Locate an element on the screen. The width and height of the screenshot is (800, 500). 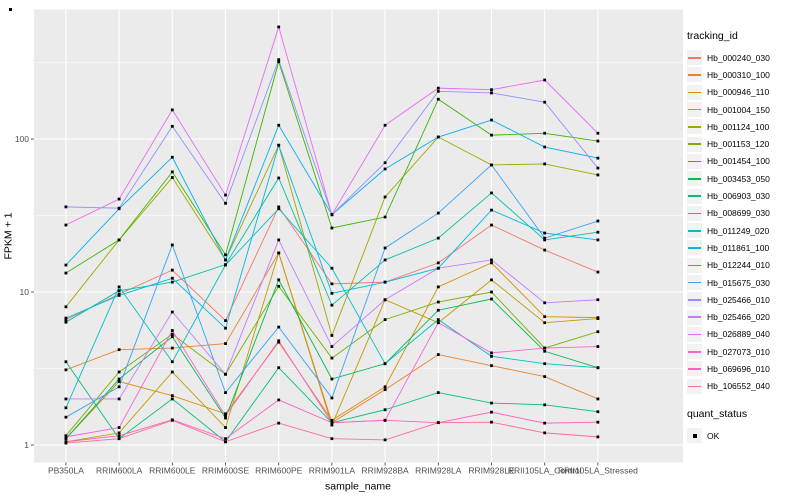
x-tick-label: RRIM600PE is located at coordinates (279, 471).